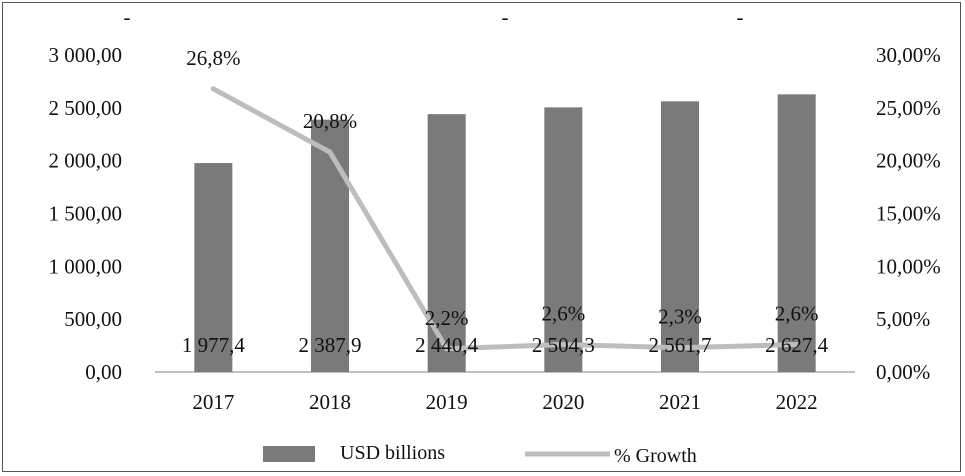 The width and height of the screenshot is (965, 476). Describe the element at coordinates (655, 456) in the screenshot. I see `legend-line-label: % Growth` at that location.